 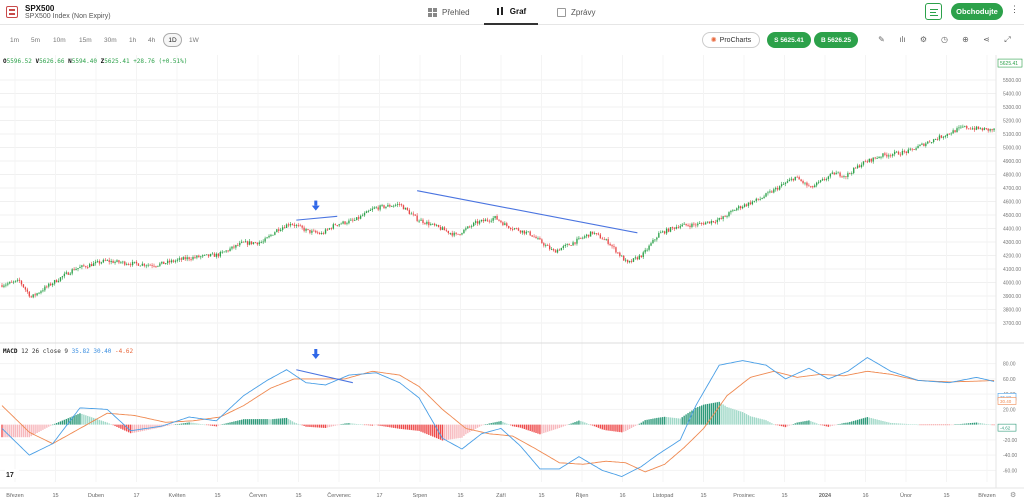 I want to click on timeframe-1h: 1h, so click(x=133, y=40).